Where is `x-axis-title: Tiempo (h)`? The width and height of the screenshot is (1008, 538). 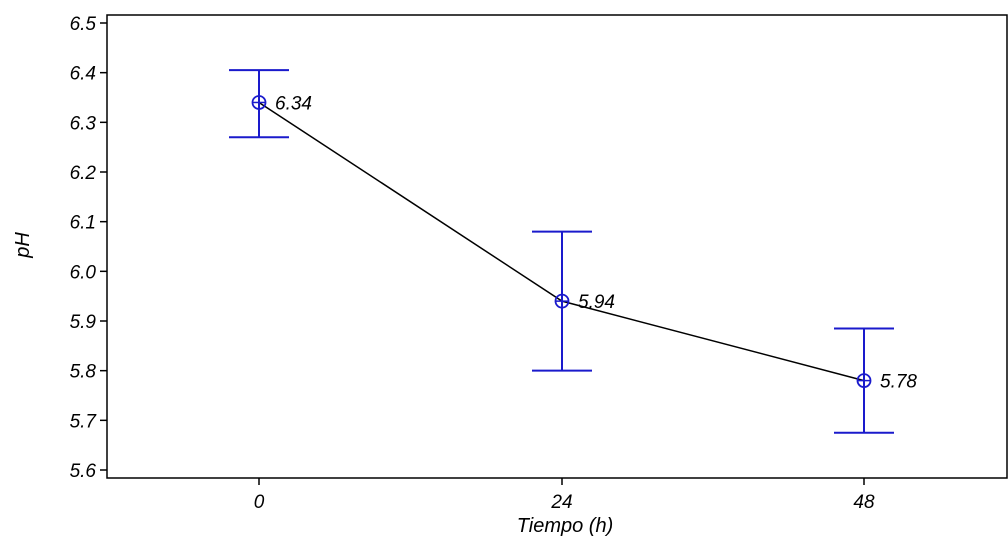
x-axis-title: Tiempo (h) is located at coordinates (565, 526).